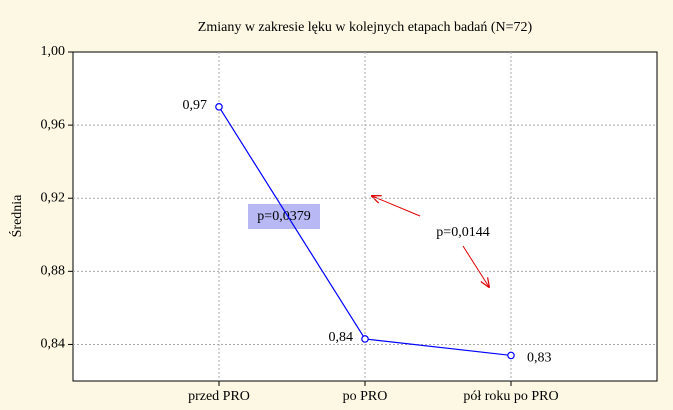 The width and height of the screenshot is (673, 410). What do you see at coordinates (219, 396) in the screenshot?
I see `x-tick-label: przed PRO` at bounding box center [219, 396].